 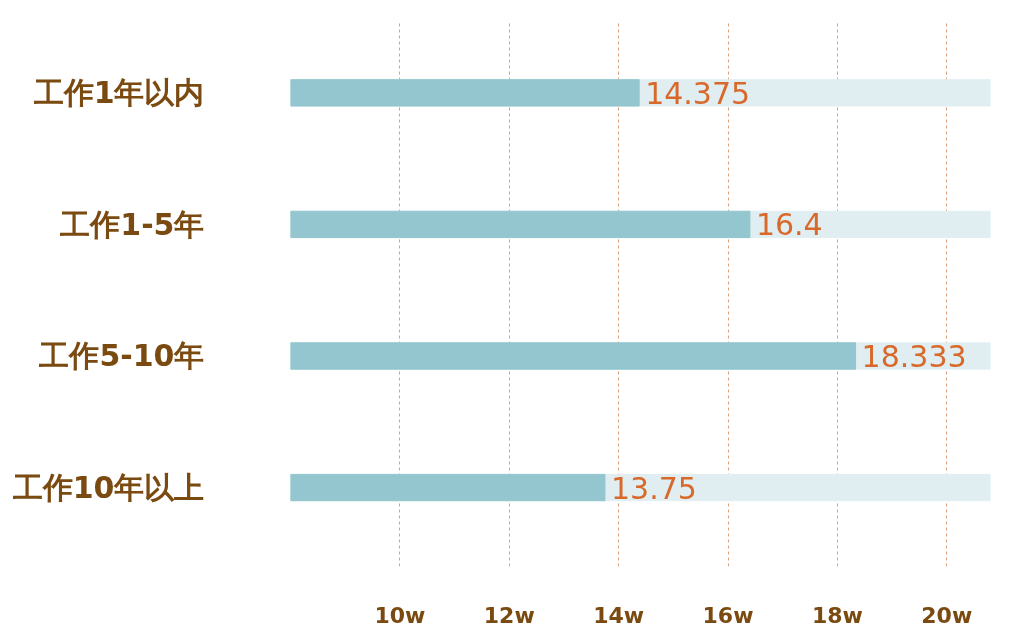 I want to click on y-tick-label: 工作5-10年, so click(x=121, y=356).